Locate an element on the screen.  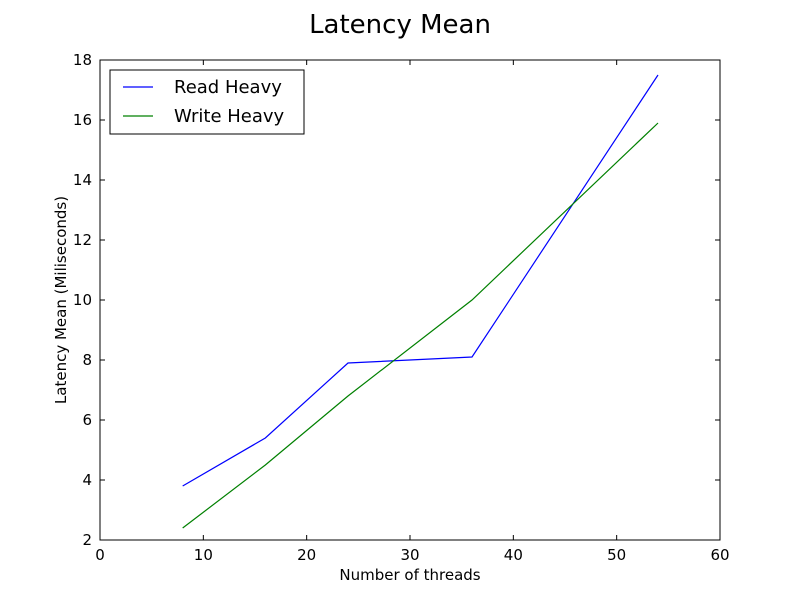
x-tick-label: 30 is located at coordinates (409, 555).